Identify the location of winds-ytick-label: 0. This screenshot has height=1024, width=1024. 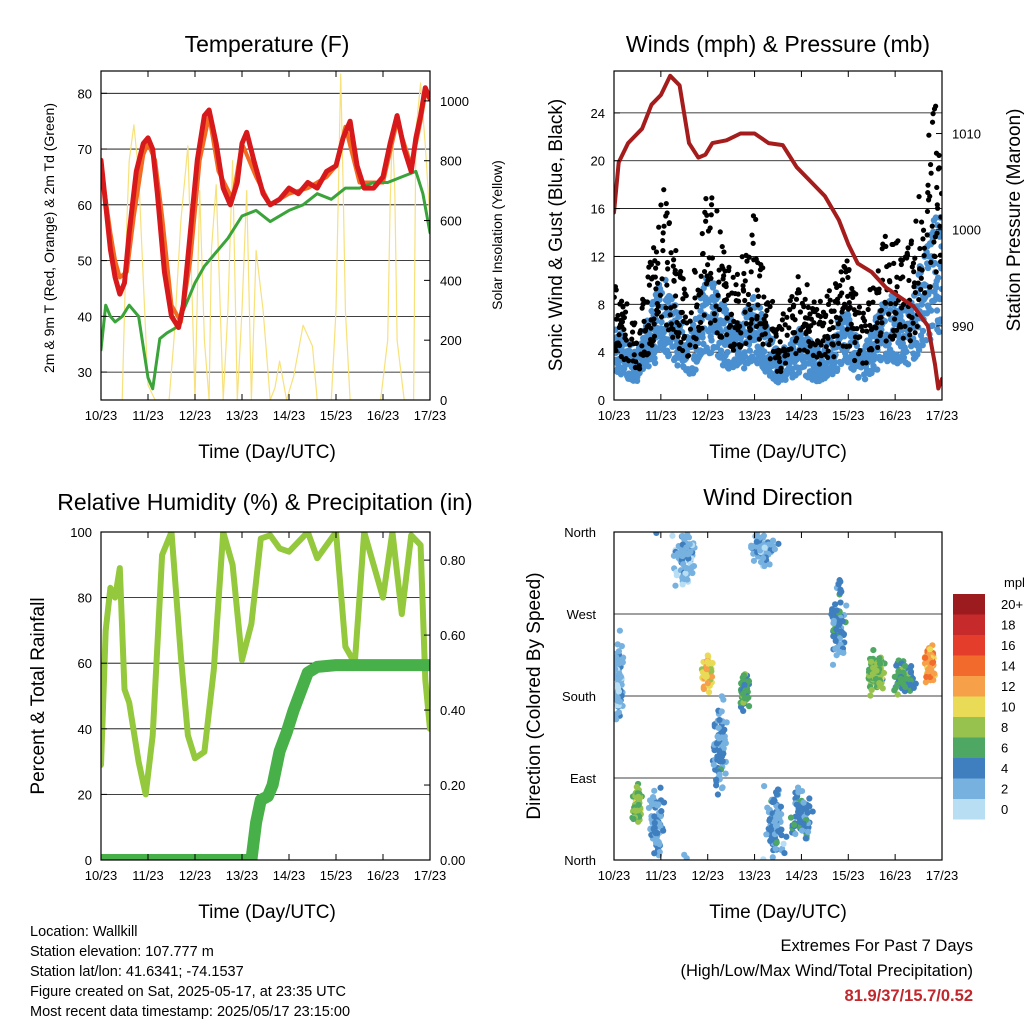
(601, 400).